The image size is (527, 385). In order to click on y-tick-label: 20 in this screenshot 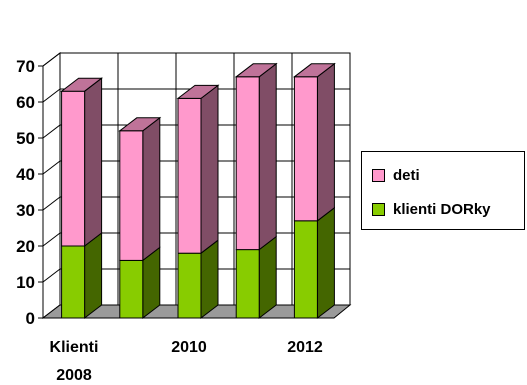, I will do `click(25, 246)`.